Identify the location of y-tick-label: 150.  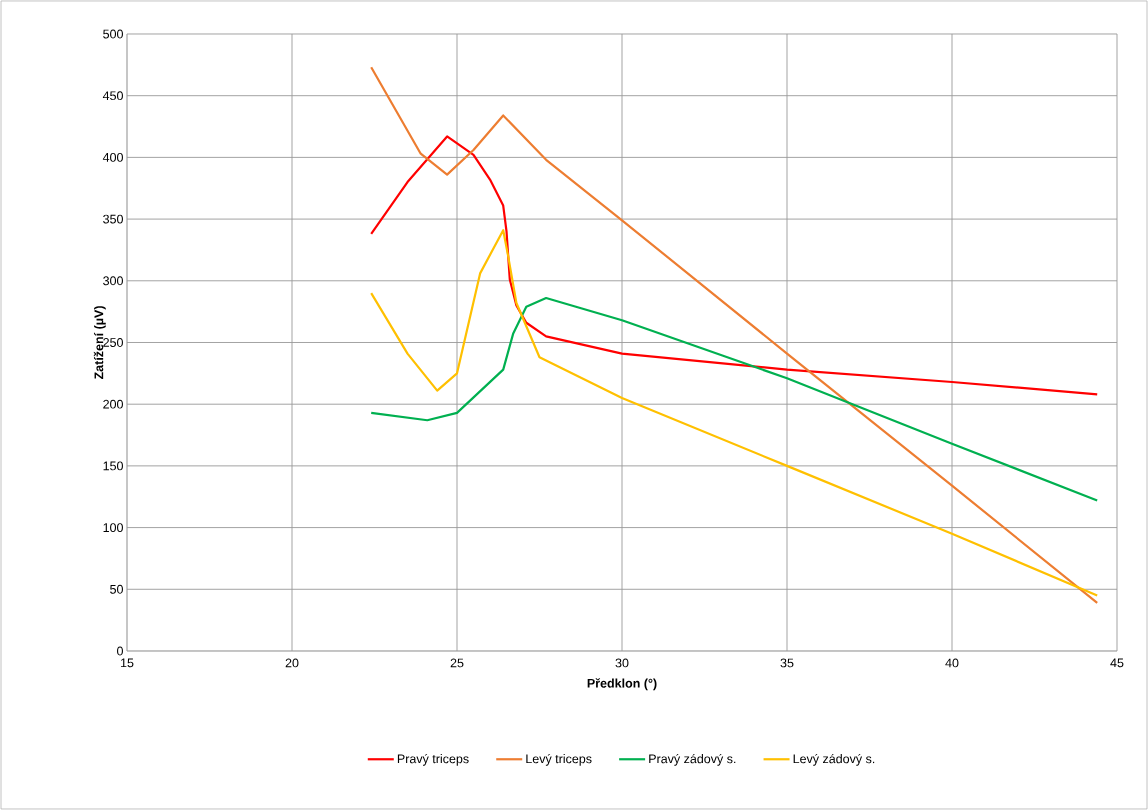
(113, 466).